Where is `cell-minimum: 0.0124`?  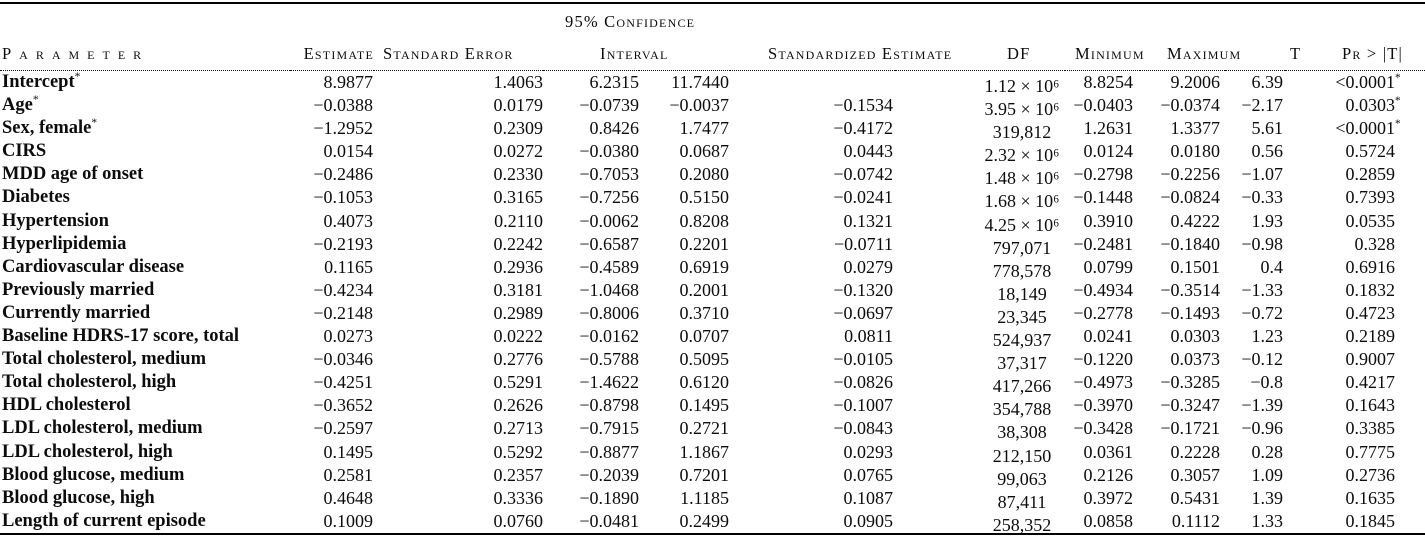
cell-minimum: 0.0124 is located at coordinates (1102, 151).